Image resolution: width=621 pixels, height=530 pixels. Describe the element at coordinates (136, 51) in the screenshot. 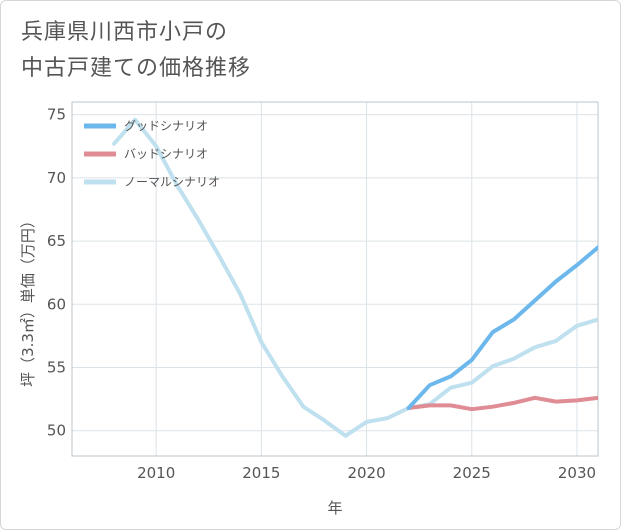

I see `chart-title: 兵庫県川西市小戸の 中古戸建ての価格推移` at that location.